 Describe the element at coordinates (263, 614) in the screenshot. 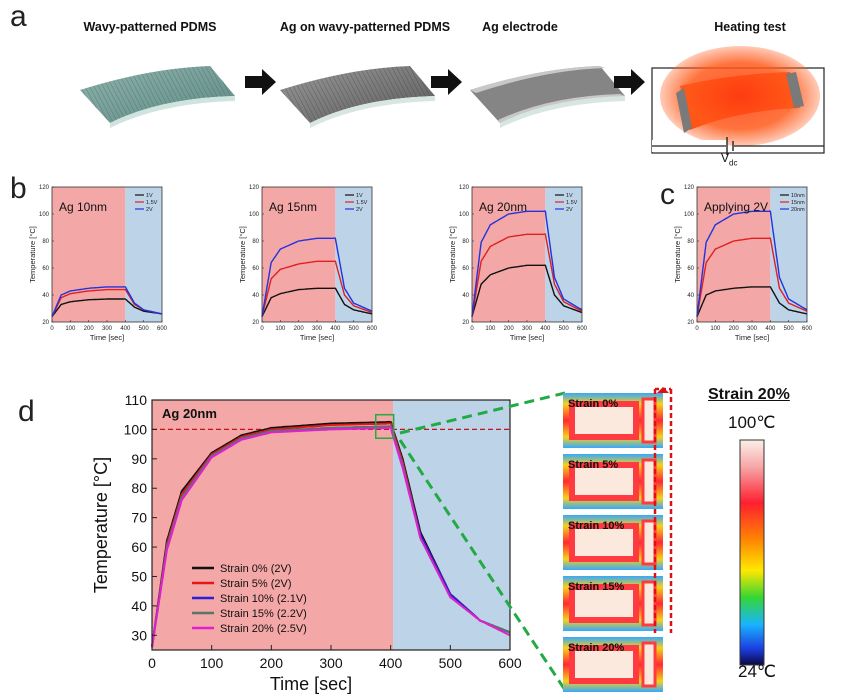

I see `legend-label: Strain 15% (2.2V)` at that location.